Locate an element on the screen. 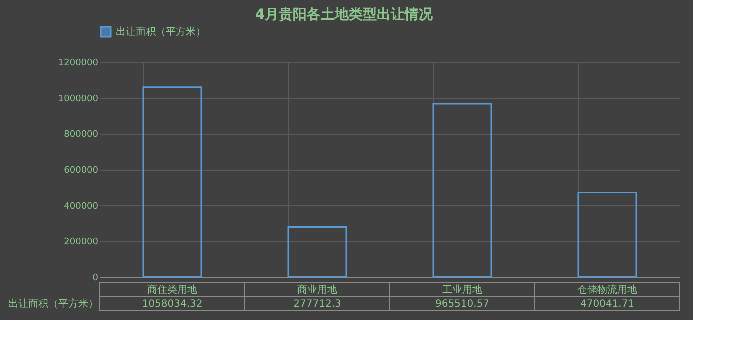 The image size is (740, 361). data-label: 470041.71 is located at coordinates (607, 304).